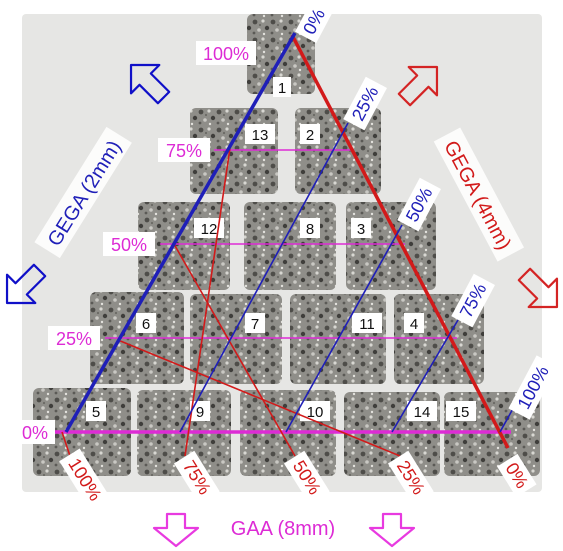 The image size is (563, 551). I want to click on sample-label: 7, so click(255, 324).